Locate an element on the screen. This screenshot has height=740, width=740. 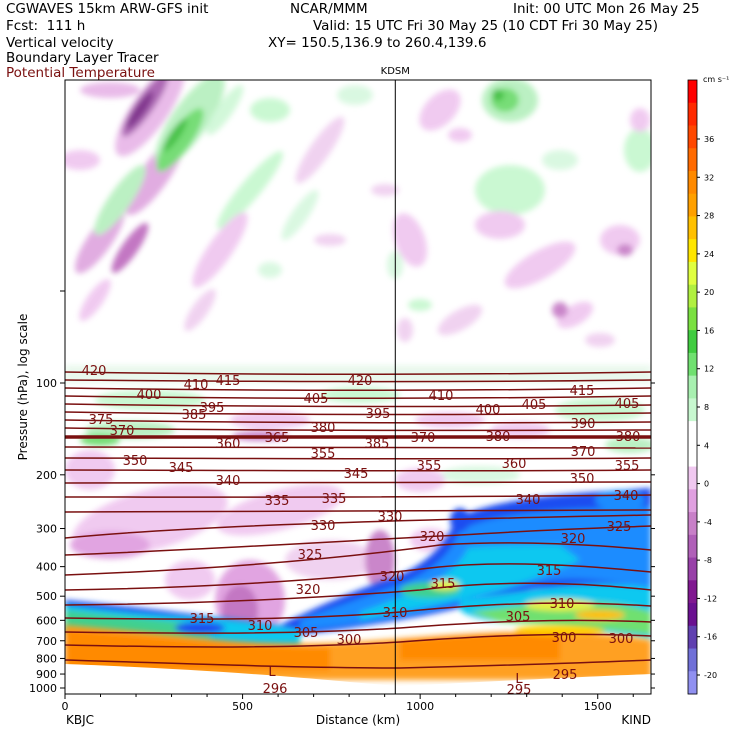
theta-label: 390 is located at coordinates (583, 424).